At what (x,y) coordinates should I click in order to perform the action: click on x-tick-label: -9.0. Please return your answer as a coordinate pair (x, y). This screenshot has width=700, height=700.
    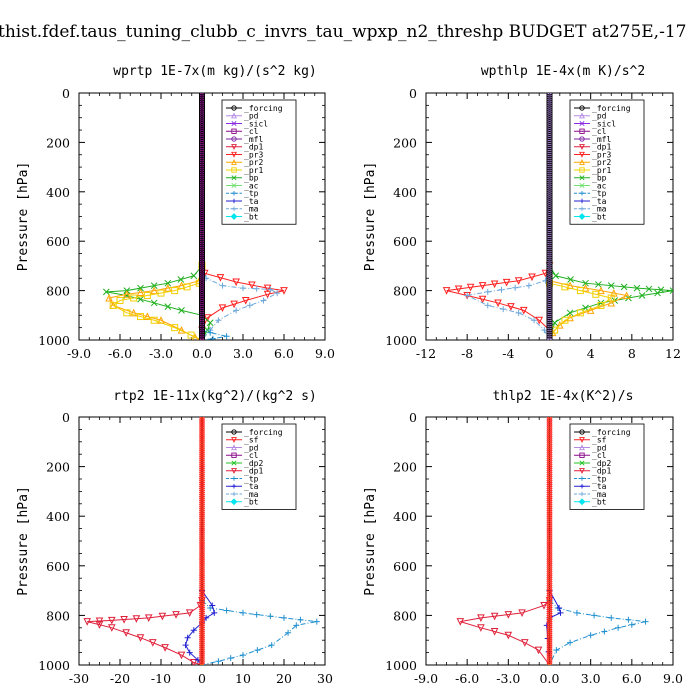
    Looking at the image, I should click on (426, 678).